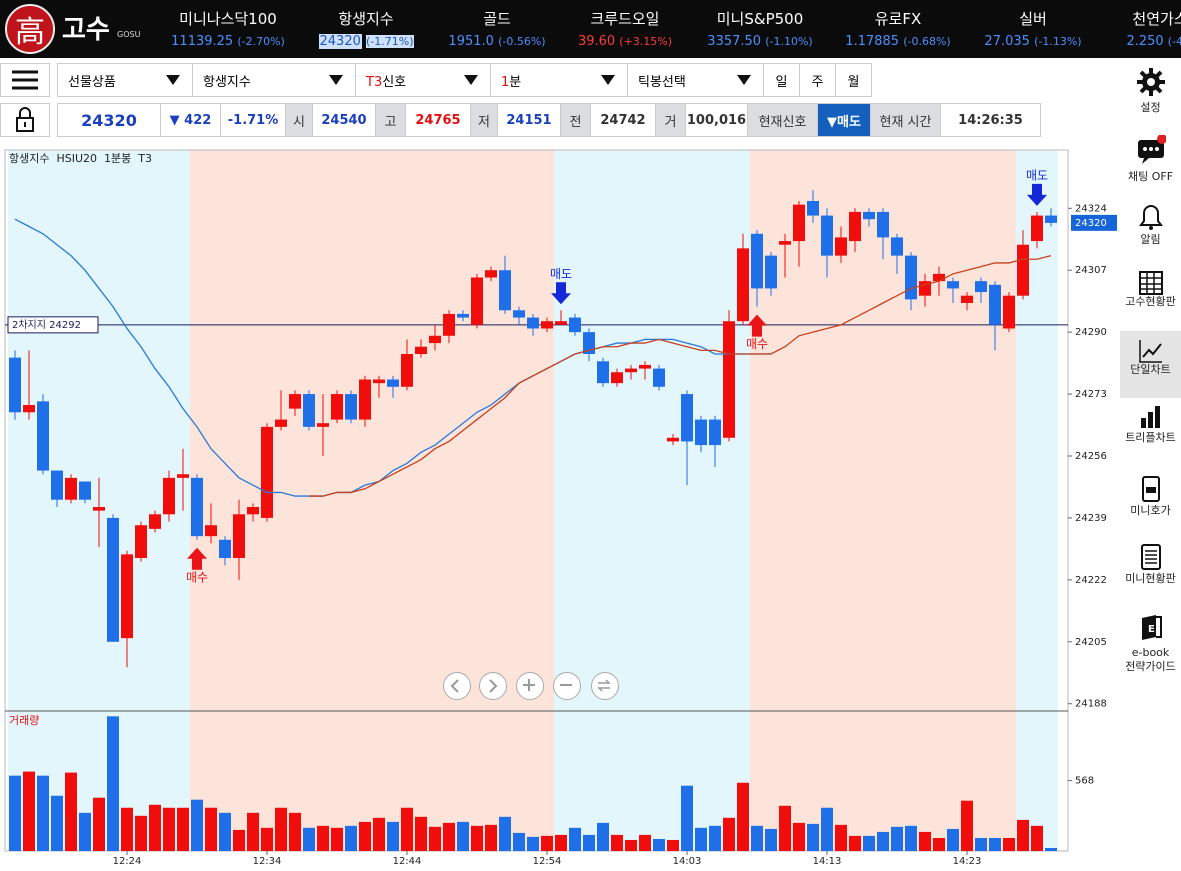 The width and height of the screenshot is (1181, 871). I want to click on ticker-name: 미니나스닥100, so click(228, 19).